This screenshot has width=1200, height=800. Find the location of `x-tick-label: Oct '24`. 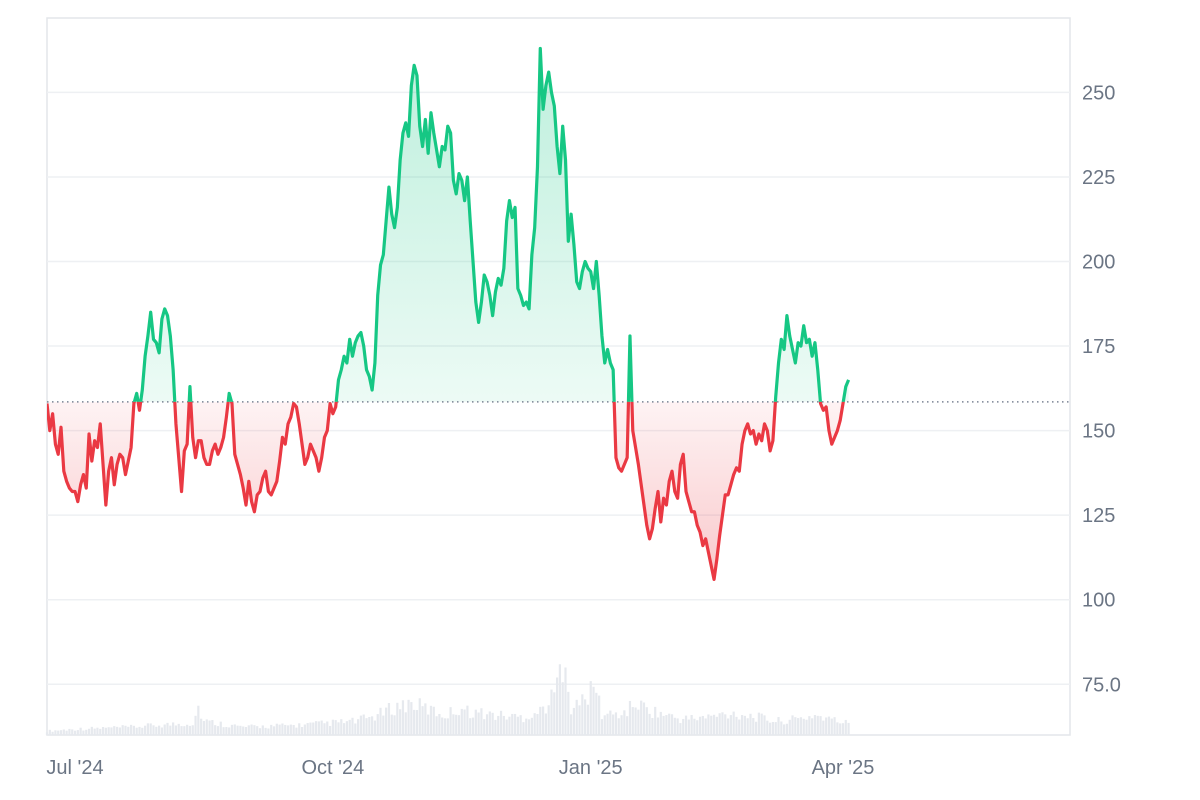

x-tick-label: Oct '24 is located at coordinates (333, 768).